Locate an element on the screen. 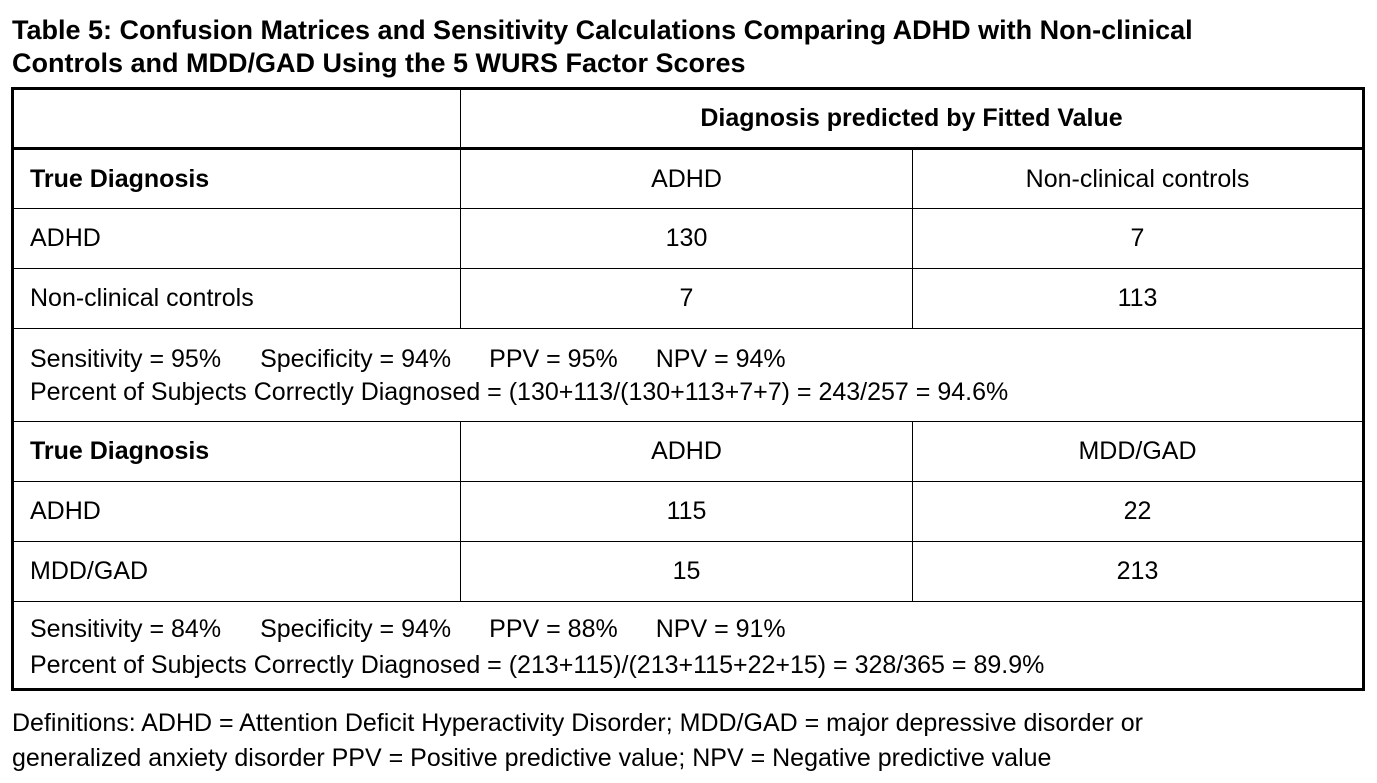 The image size is (1377, 783). cell-value: 115 is located at coordinates (686, 511).